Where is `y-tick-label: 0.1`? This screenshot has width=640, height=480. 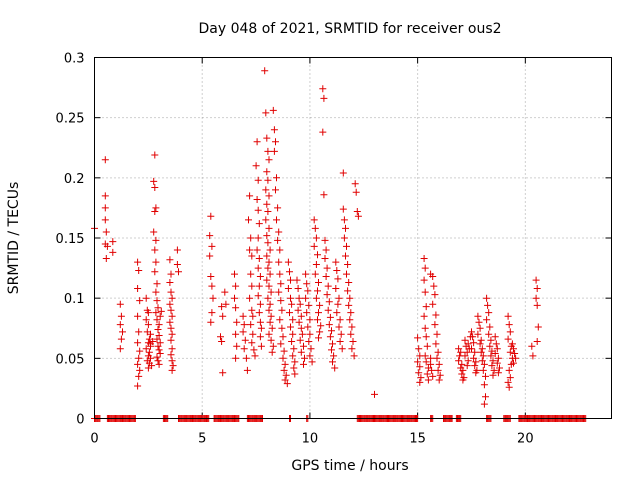
y-tick-label: 0.1 is located at coordinates (74, 299).